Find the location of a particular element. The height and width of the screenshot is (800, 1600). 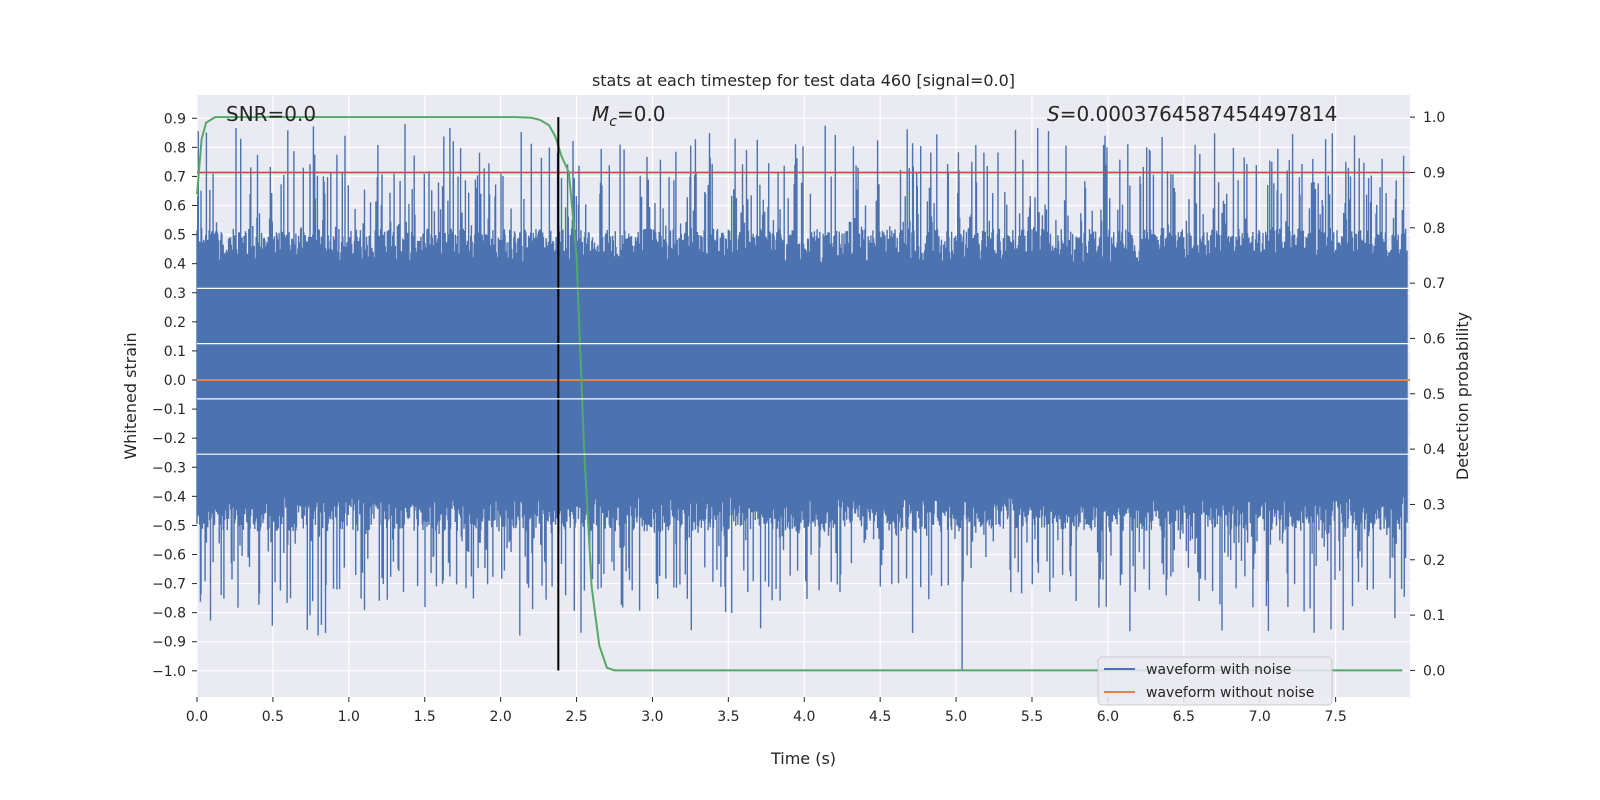

annotation-score: S=0.0003764587454497814 is located at coordinates (1192, 114).